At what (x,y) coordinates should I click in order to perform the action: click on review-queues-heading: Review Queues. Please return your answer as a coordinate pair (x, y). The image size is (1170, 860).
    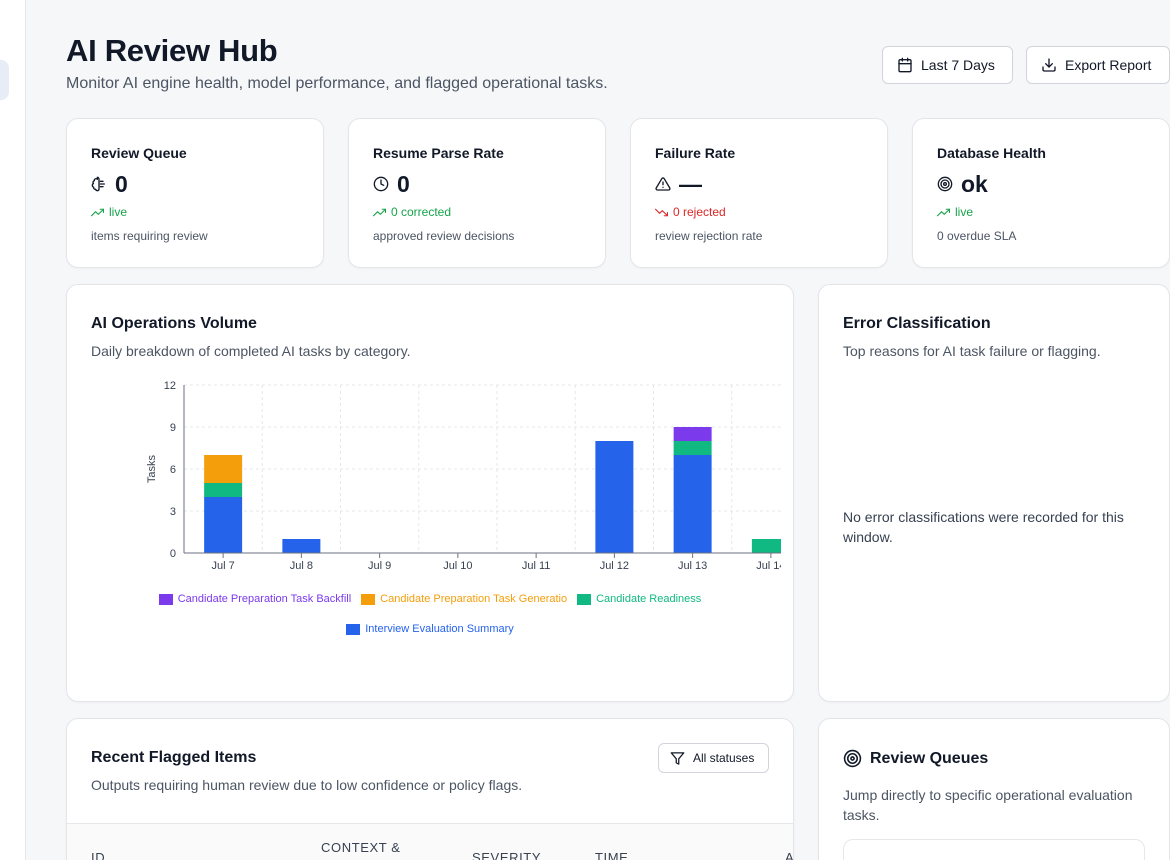
    Looking at the image, I should click on (915, 758).